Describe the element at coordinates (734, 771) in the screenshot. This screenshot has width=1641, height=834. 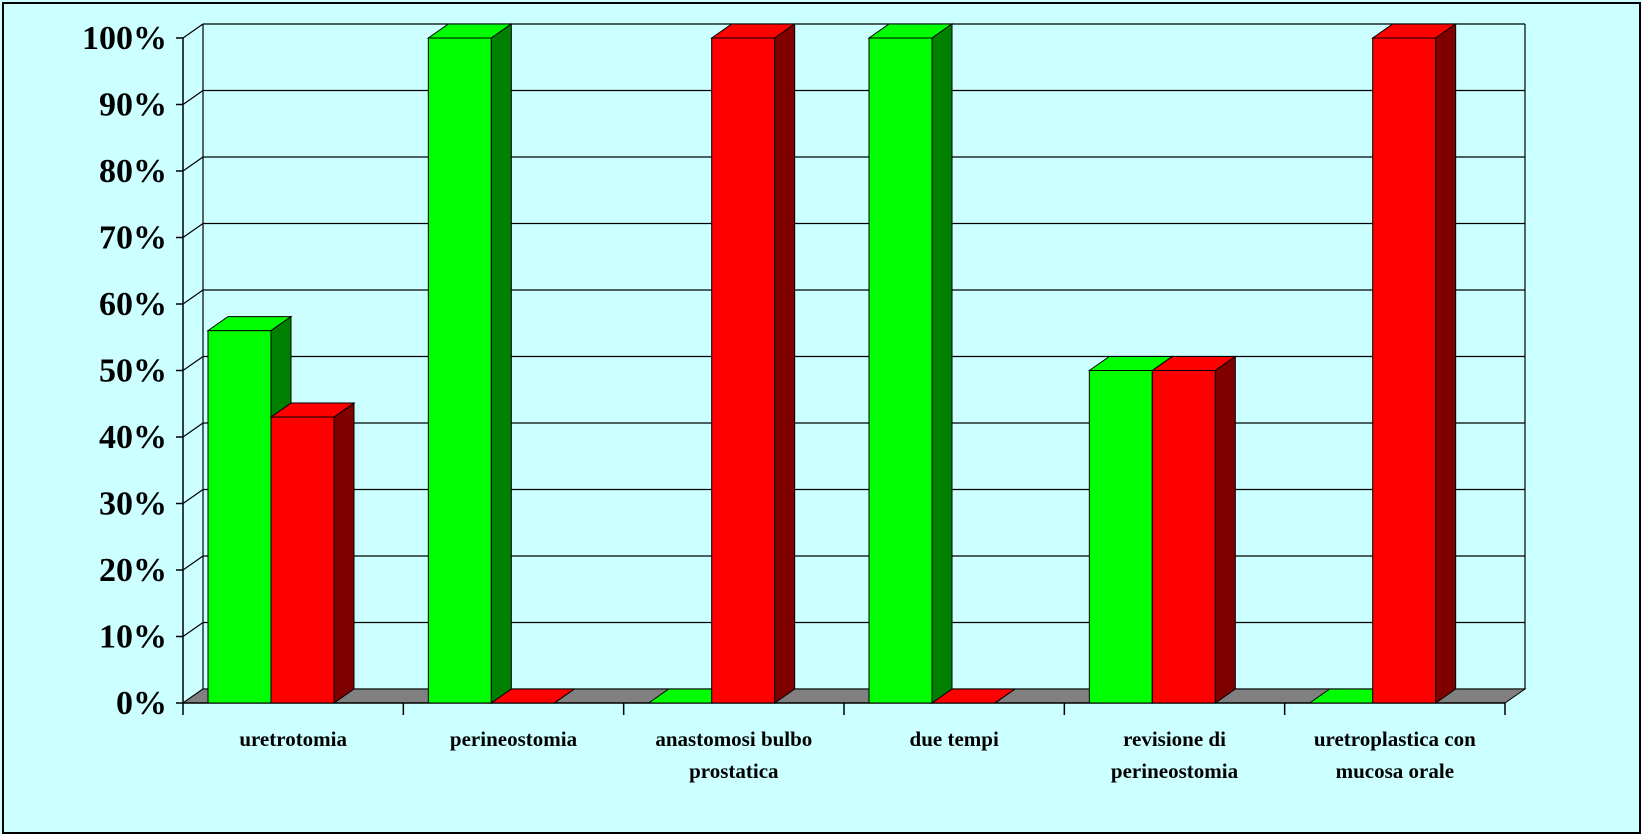
I see `x-tick-label: prostatica` at that location.